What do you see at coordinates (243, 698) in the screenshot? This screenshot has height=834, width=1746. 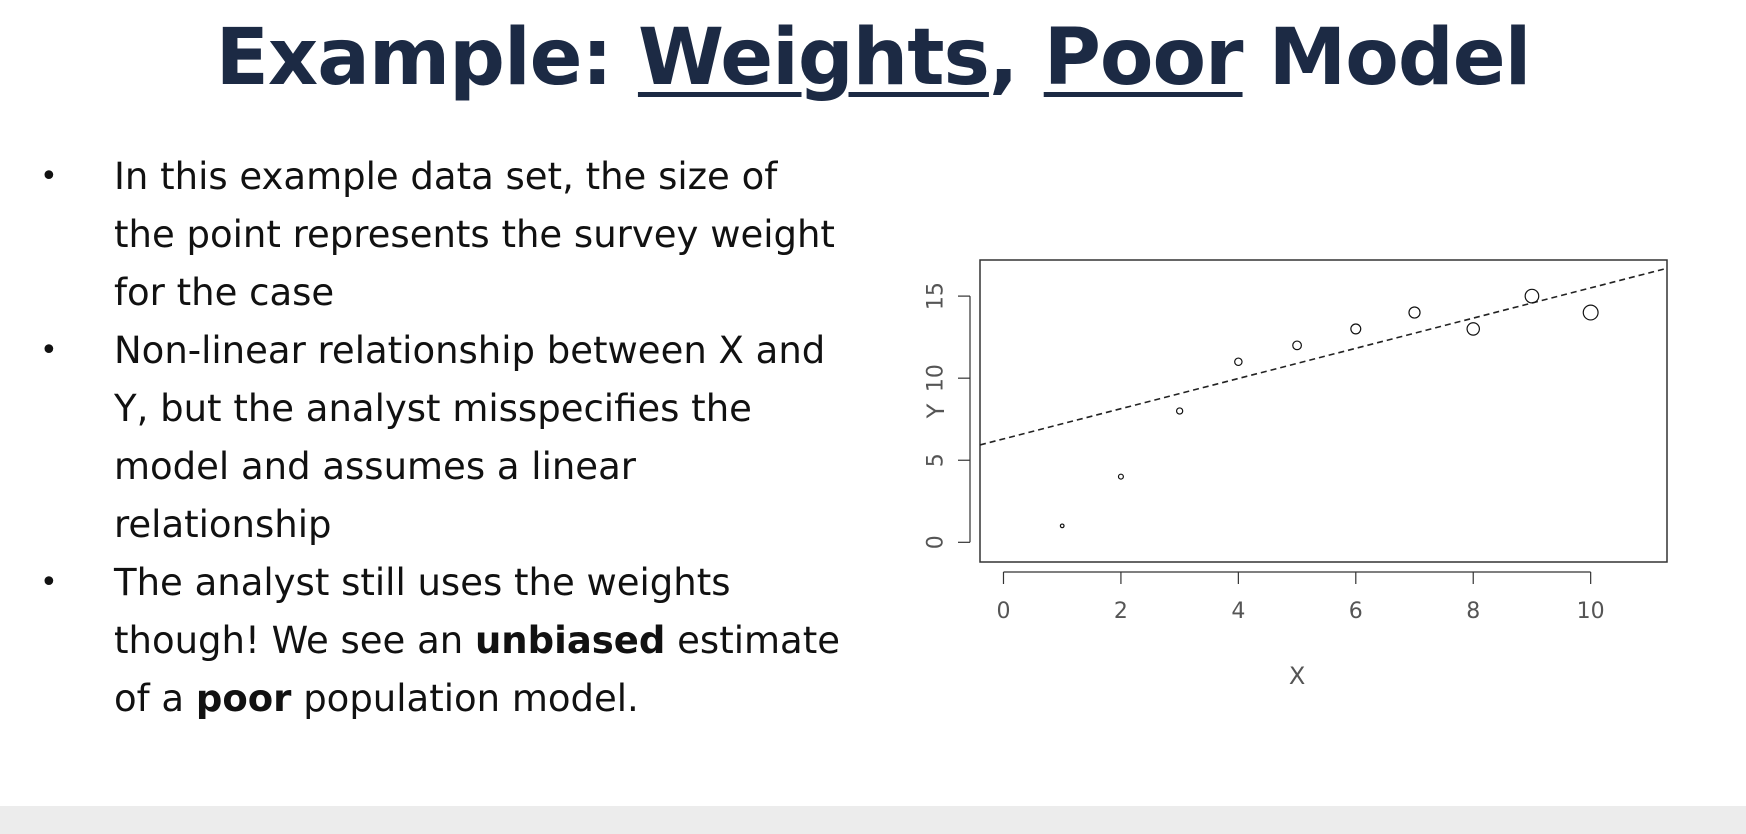 I see `bullet-bold-poor: poor` at bounding box center [243, 698].